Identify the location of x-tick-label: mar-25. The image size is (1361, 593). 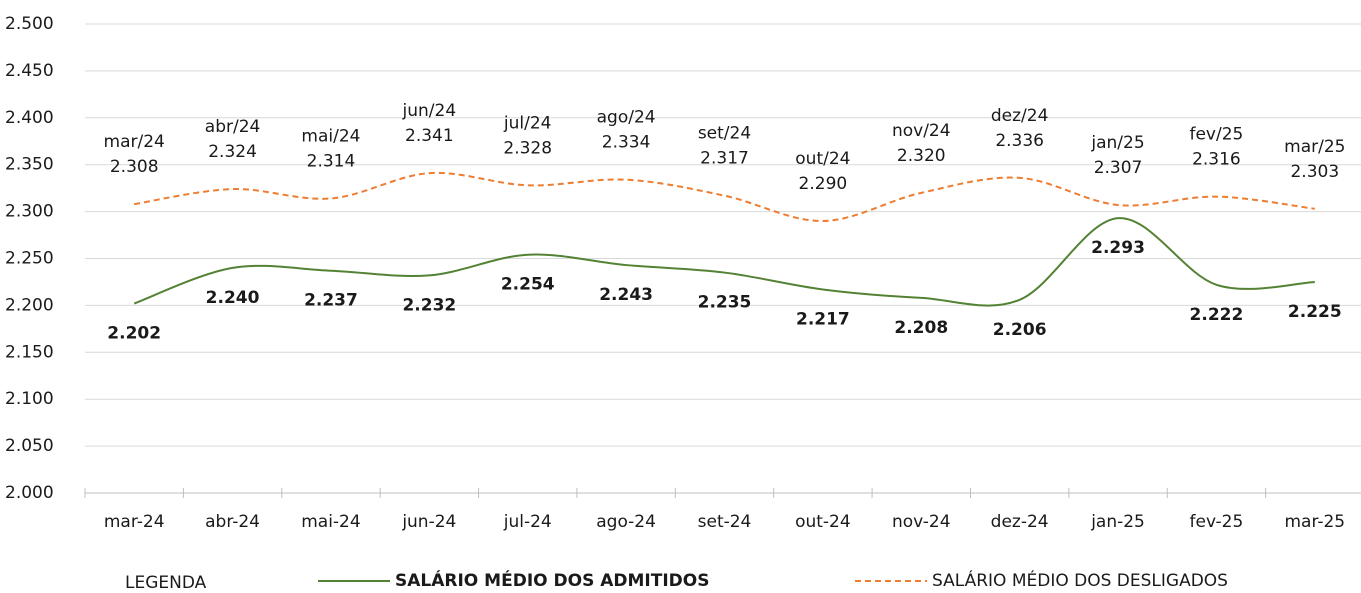
(1314, 522).